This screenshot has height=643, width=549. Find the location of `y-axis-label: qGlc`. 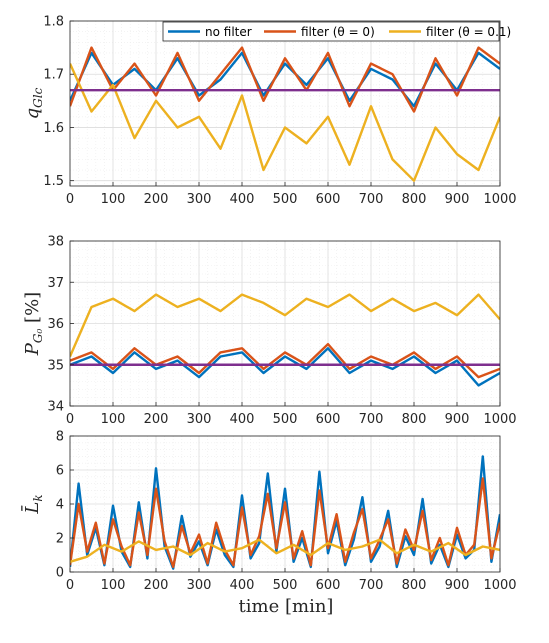

y-axis-label: qGlc is located at coordinates (33, 103).